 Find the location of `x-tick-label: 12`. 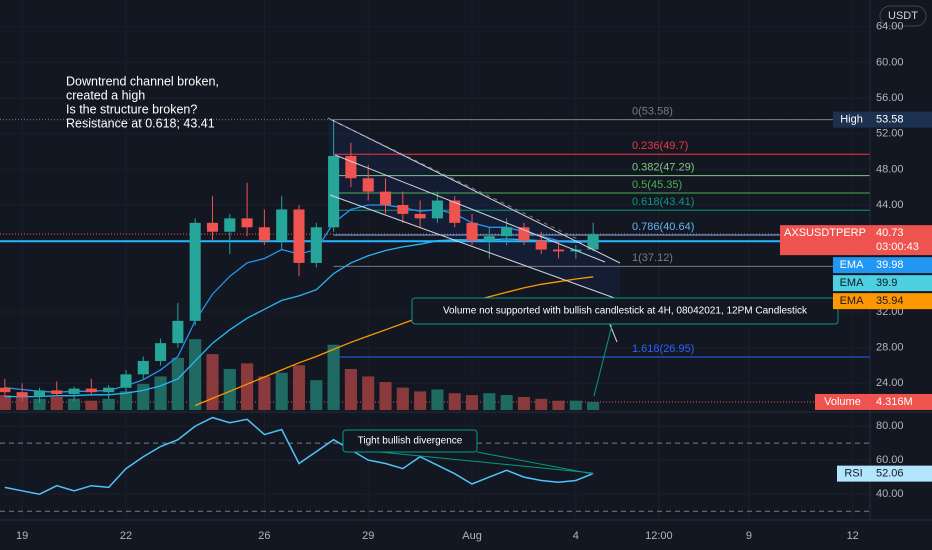

x-tick-label: 12 is located at coordinates (853, 536).